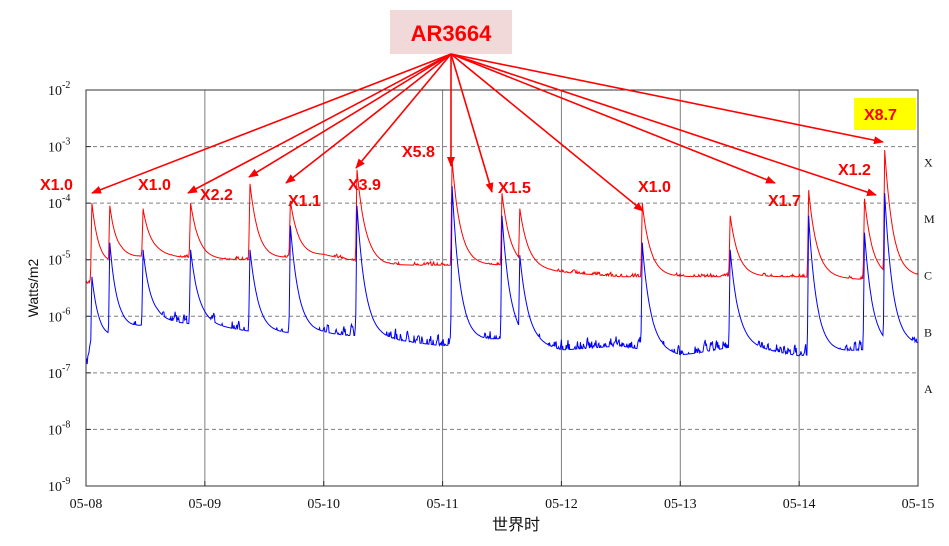 This screenshot has width=949, height=546. What do you see at coordinates (59, 202) in the screenshot?
I see `y-tick-label: 10⁻⁴` at bounding box center [59, 202].